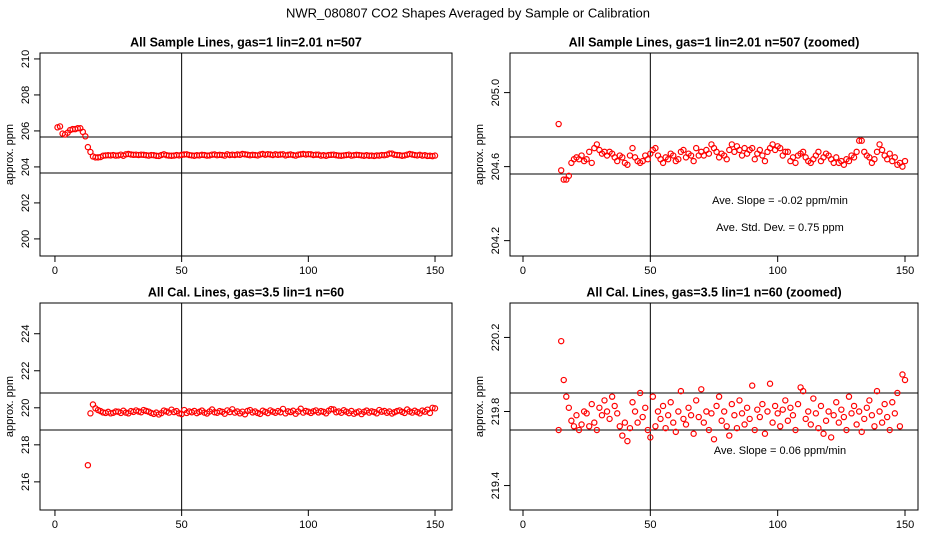 The image size is (936, 540). What do you see at coordinates (496, 412) in the screenshot?
I see `y-tick-label: 219.8` at bounding box center [496, 412].